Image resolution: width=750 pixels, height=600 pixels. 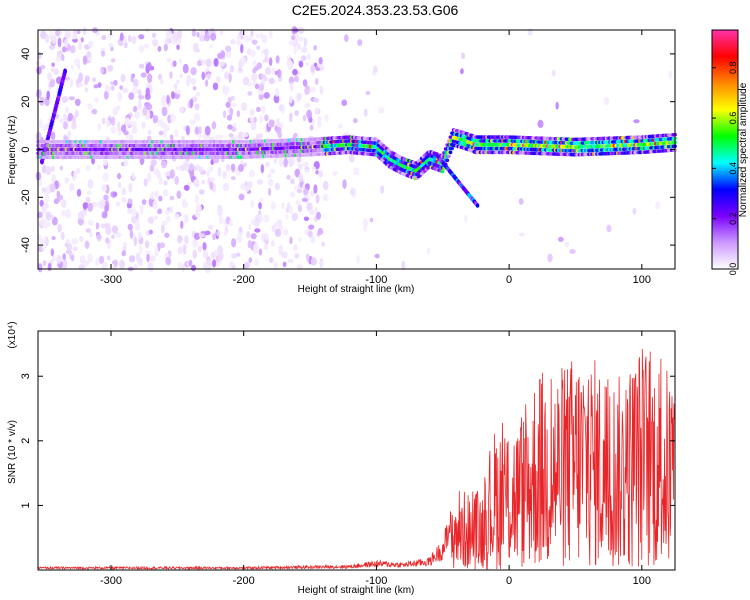 I want to click on x-tick-label: 0, so click(x=509, y=581).